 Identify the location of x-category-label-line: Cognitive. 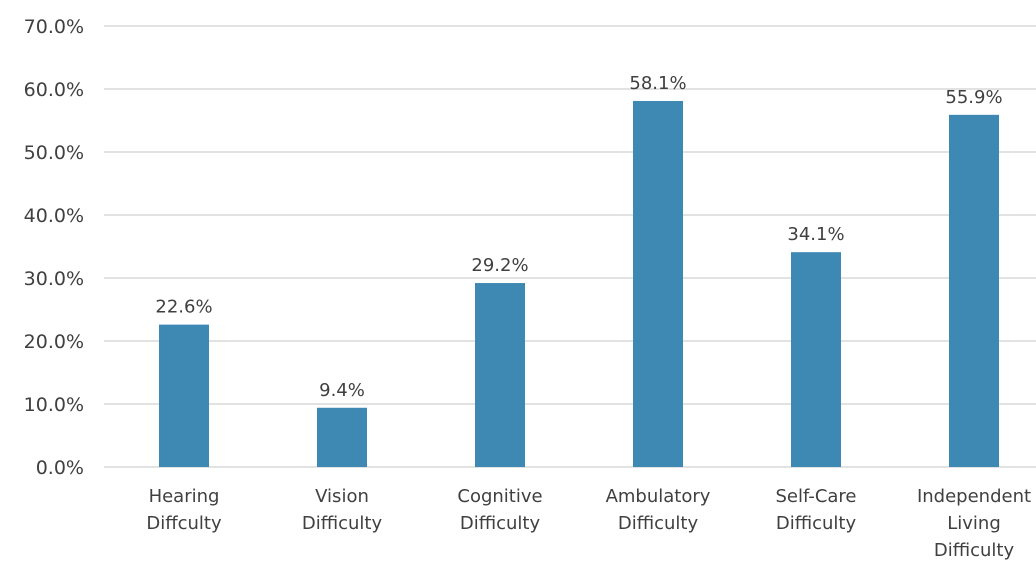
(499, 496).